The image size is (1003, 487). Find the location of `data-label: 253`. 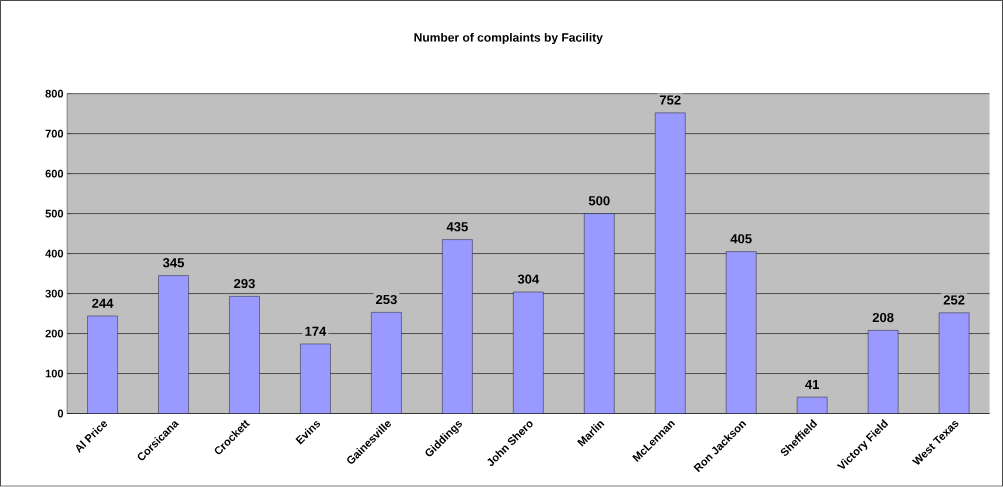

data-label: 253 is located at coordinates (386, 300).